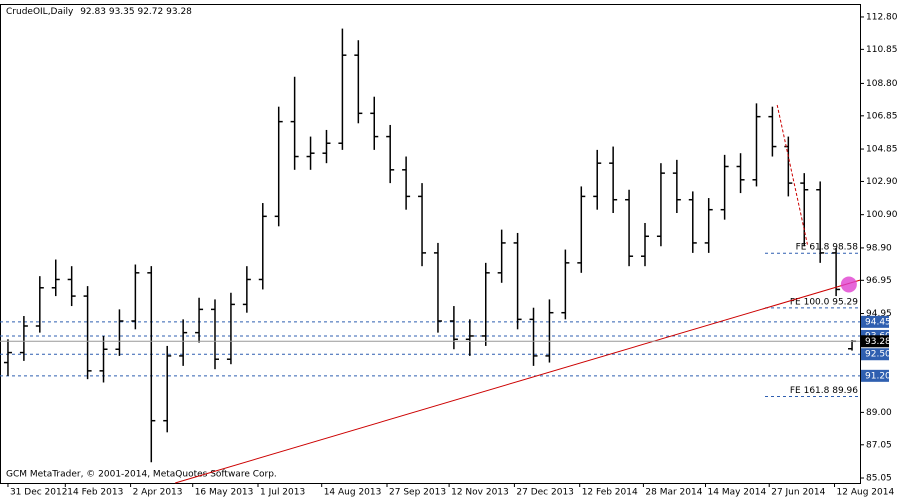 The width and height of the screenshot is (900, 500). I want to click on price-label: 93.28, so click(878, 342).